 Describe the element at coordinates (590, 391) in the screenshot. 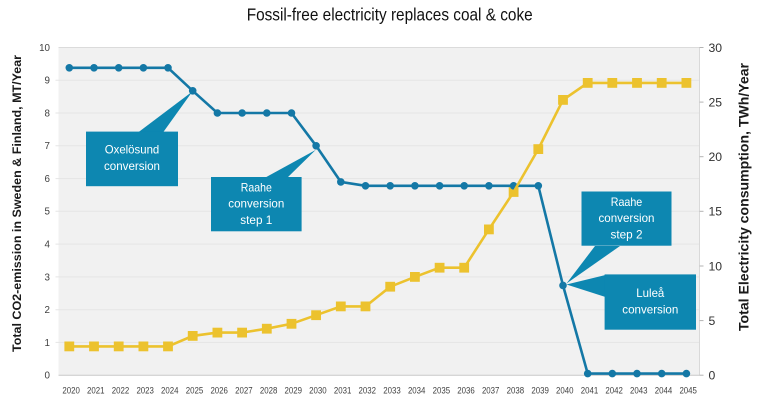

I see `svg-text: 2041` at that location.